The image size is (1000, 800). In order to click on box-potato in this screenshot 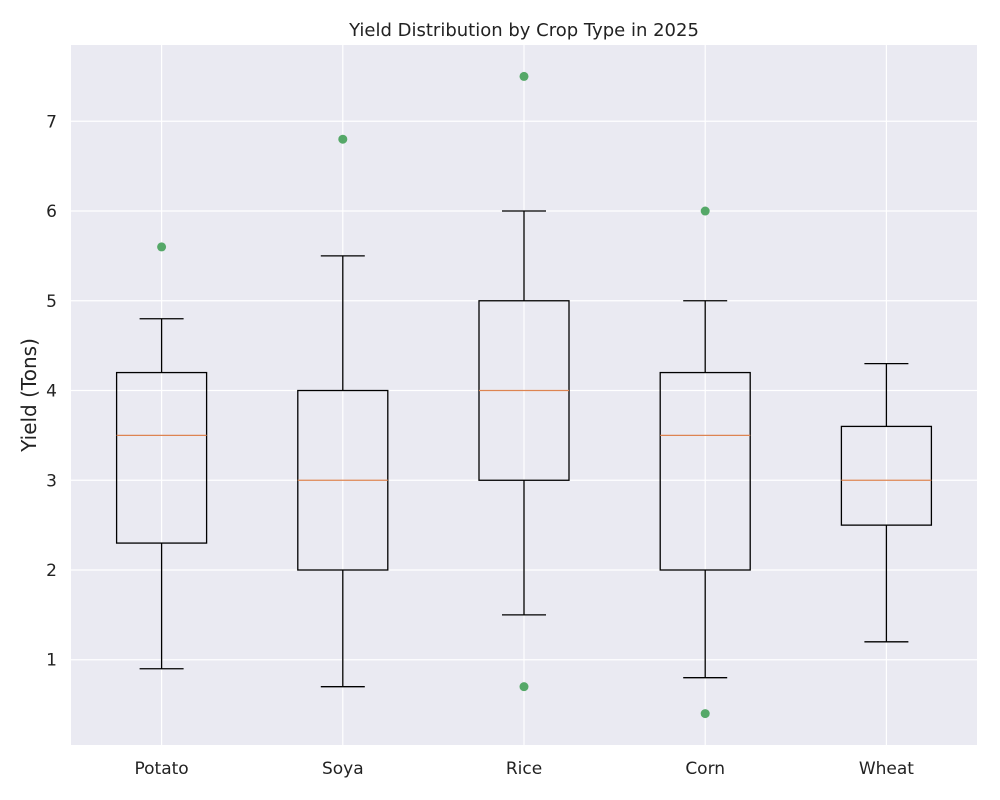, I will do `click(161, 456)`.